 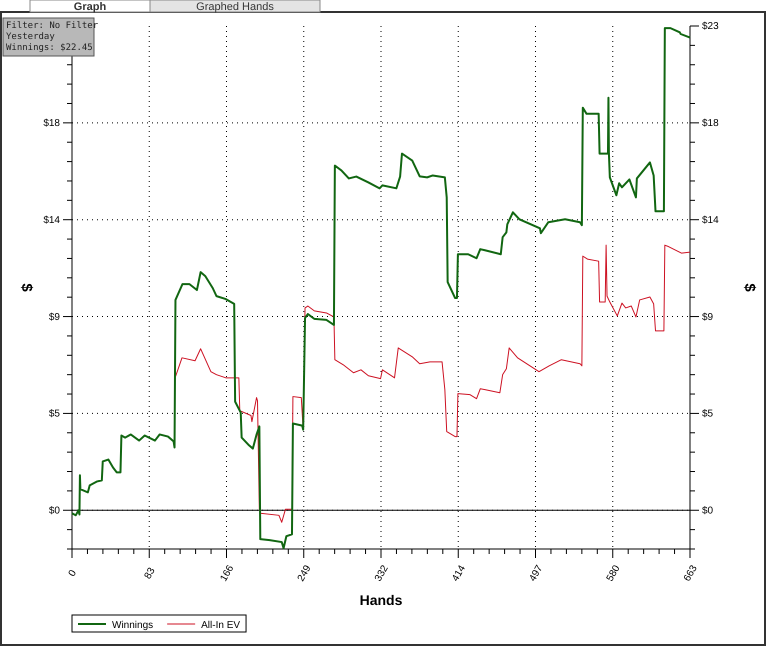 What do you see at coordinates (54, 414) in the screenshot?
I see `y-tick-label: $5` at bounding box center [54, 414].